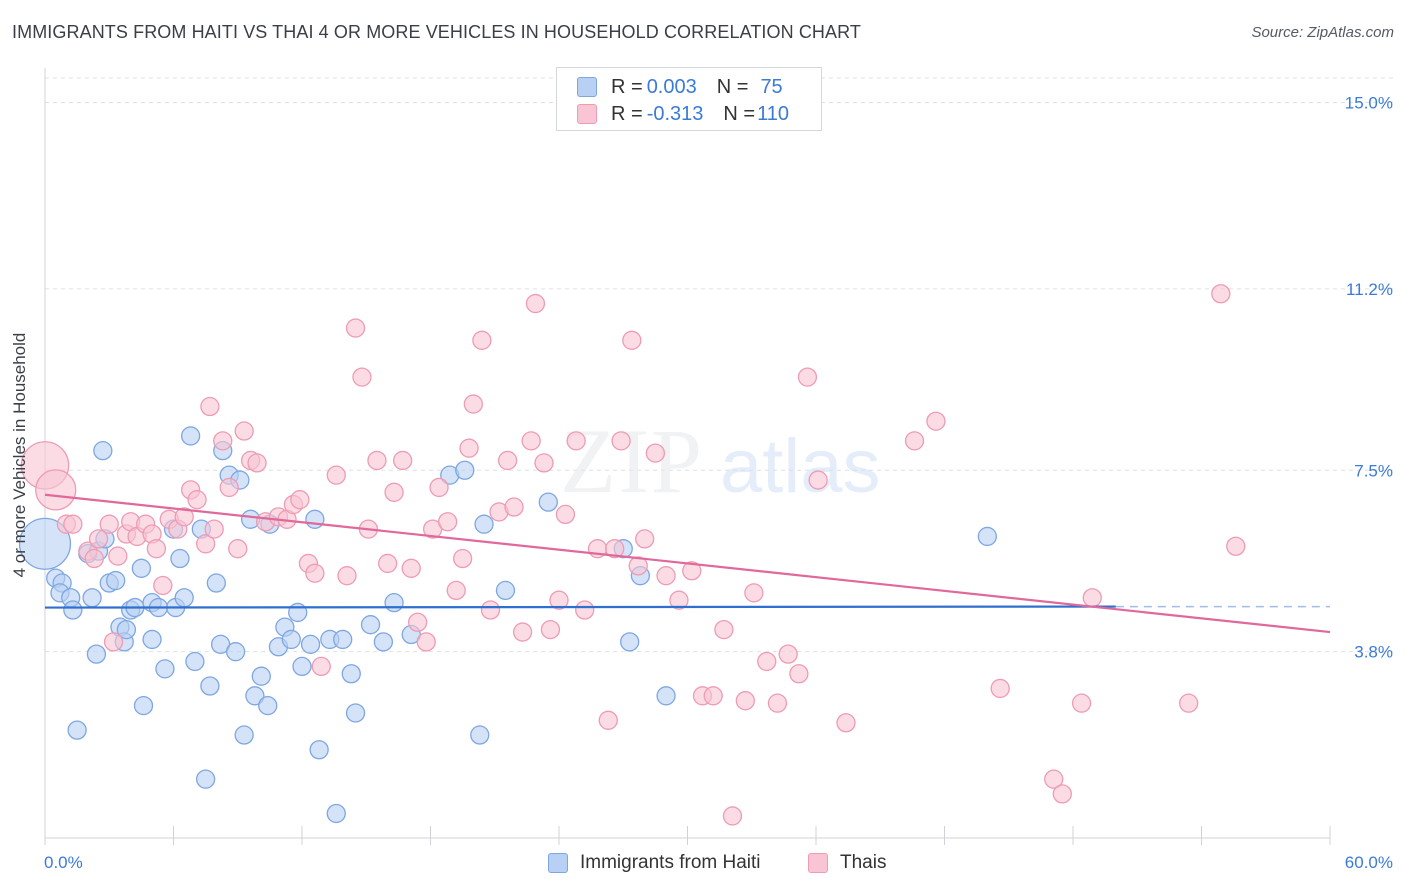 This screenshot has height=892, width=1406. Describe the element at coordinates (800, 466) in the screenshot. I see `watermark-atlas: atlas` at that location.